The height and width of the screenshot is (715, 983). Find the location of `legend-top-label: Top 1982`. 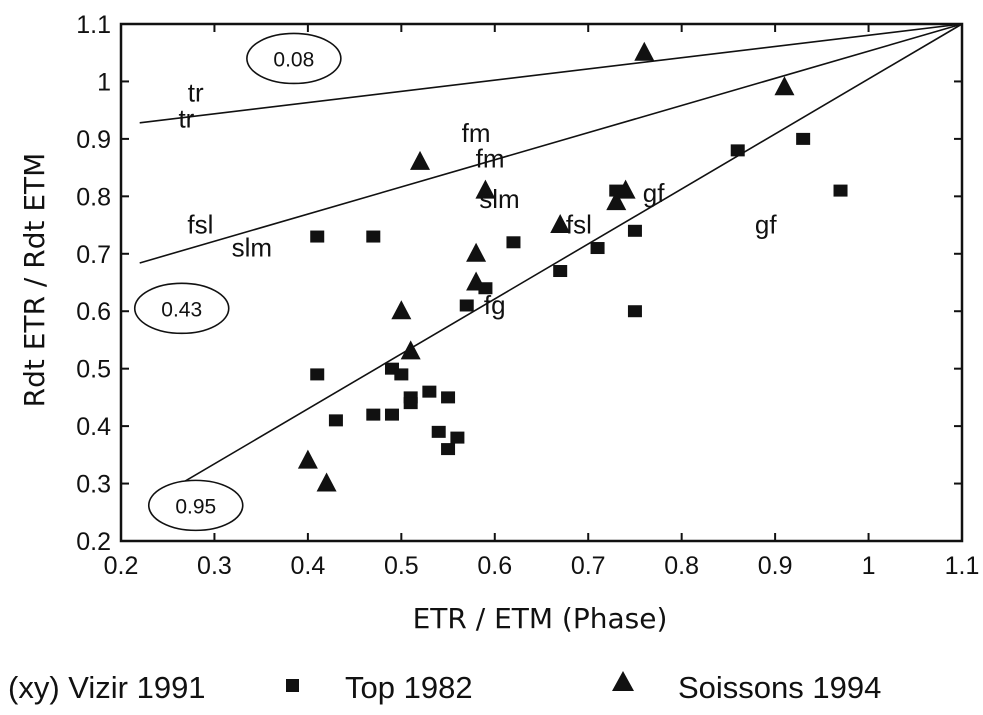

legend-top-label: Top 1982 is located at coordinates (409, 687).